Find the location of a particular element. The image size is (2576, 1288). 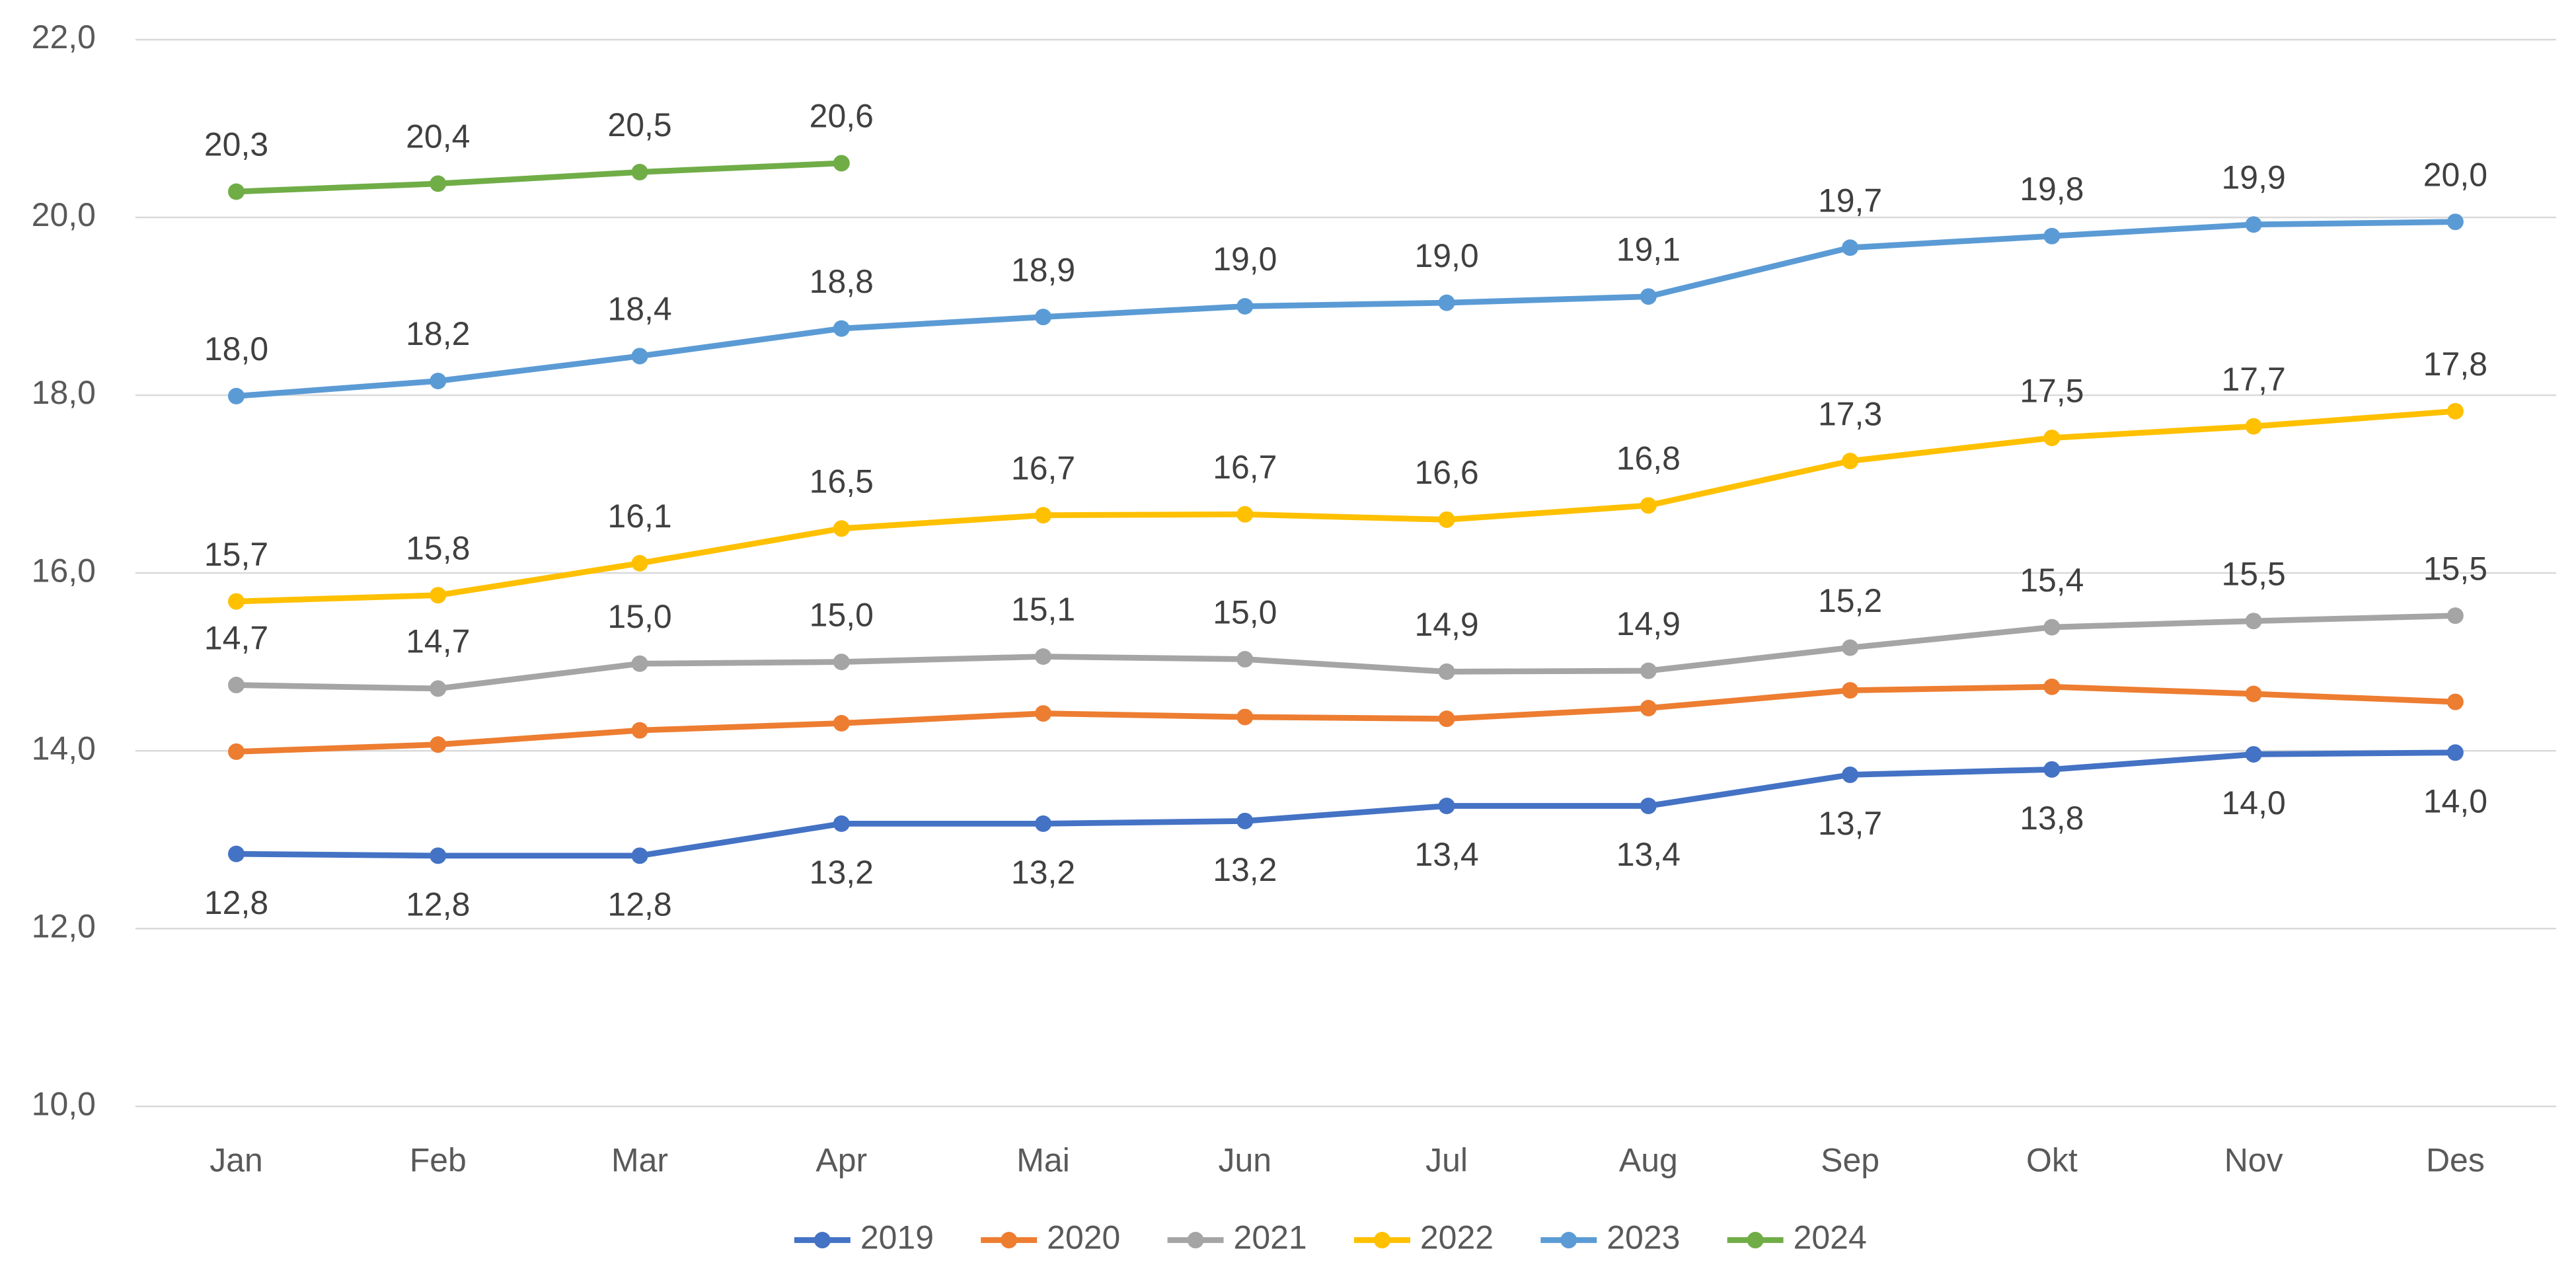

legend-label: 2021 is located at coordinates (1270, 1237).